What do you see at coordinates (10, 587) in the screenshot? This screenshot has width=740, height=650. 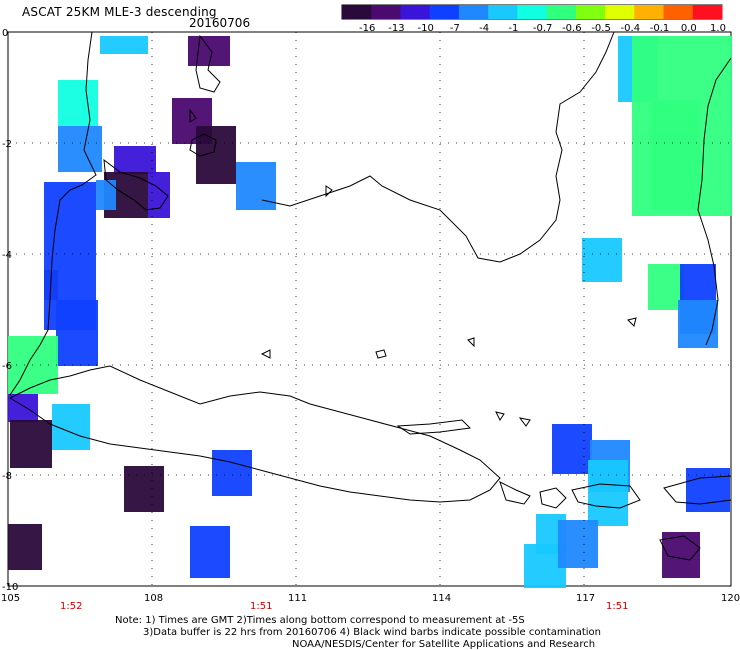 I see `lat-tick-label: -10` at bounding box center [10, 587].